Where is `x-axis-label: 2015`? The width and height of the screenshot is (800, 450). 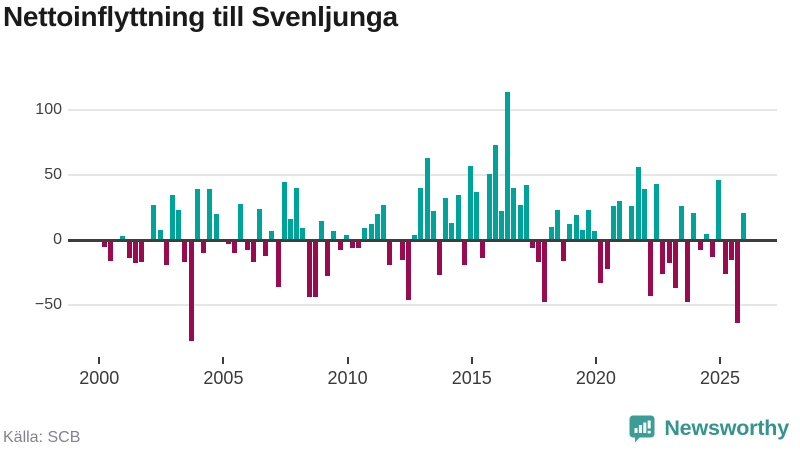 x-axis-label: 2015 is located at coordinates (471, 378).